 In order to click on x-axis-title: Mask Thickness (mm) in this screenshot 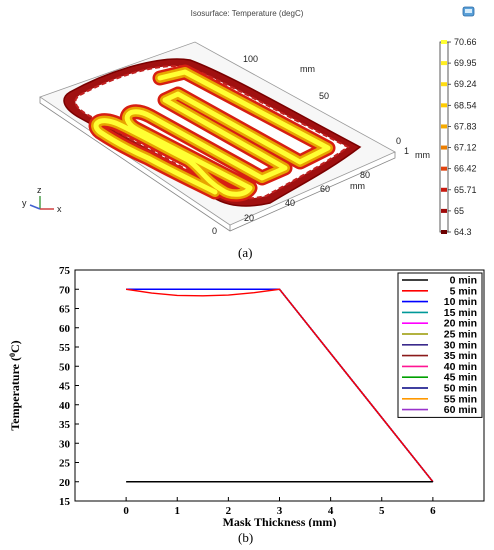, I will do `click(280, 521)`.